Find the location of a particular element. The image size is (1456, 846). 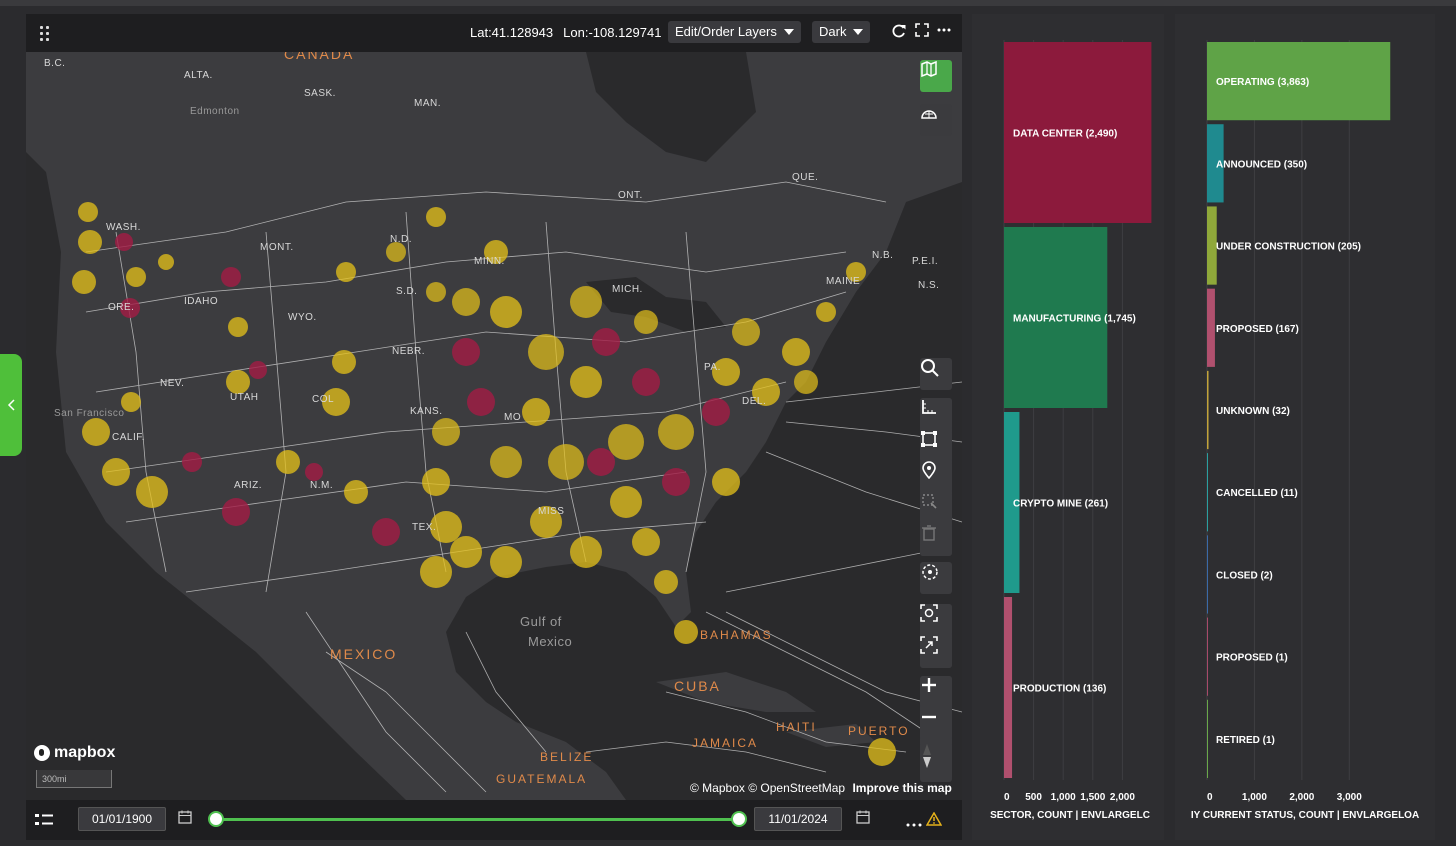

zoom-in-button is located at coordinates (936, 692).